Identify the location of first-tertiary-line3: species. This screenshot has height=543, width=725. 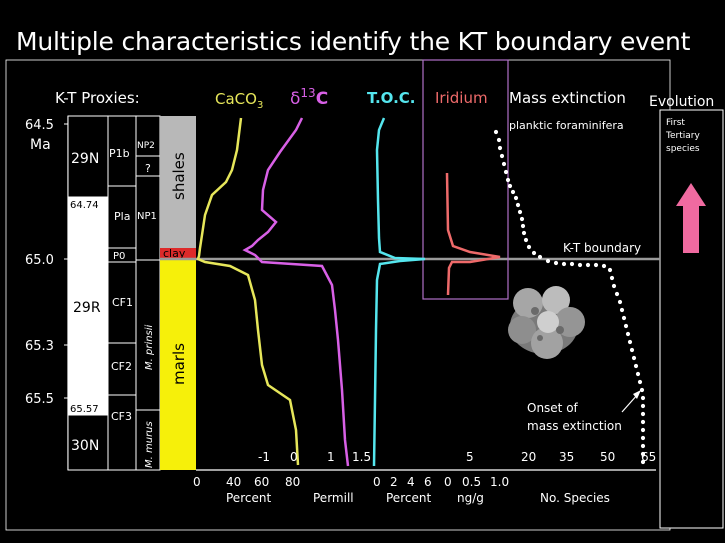
(683, 149).